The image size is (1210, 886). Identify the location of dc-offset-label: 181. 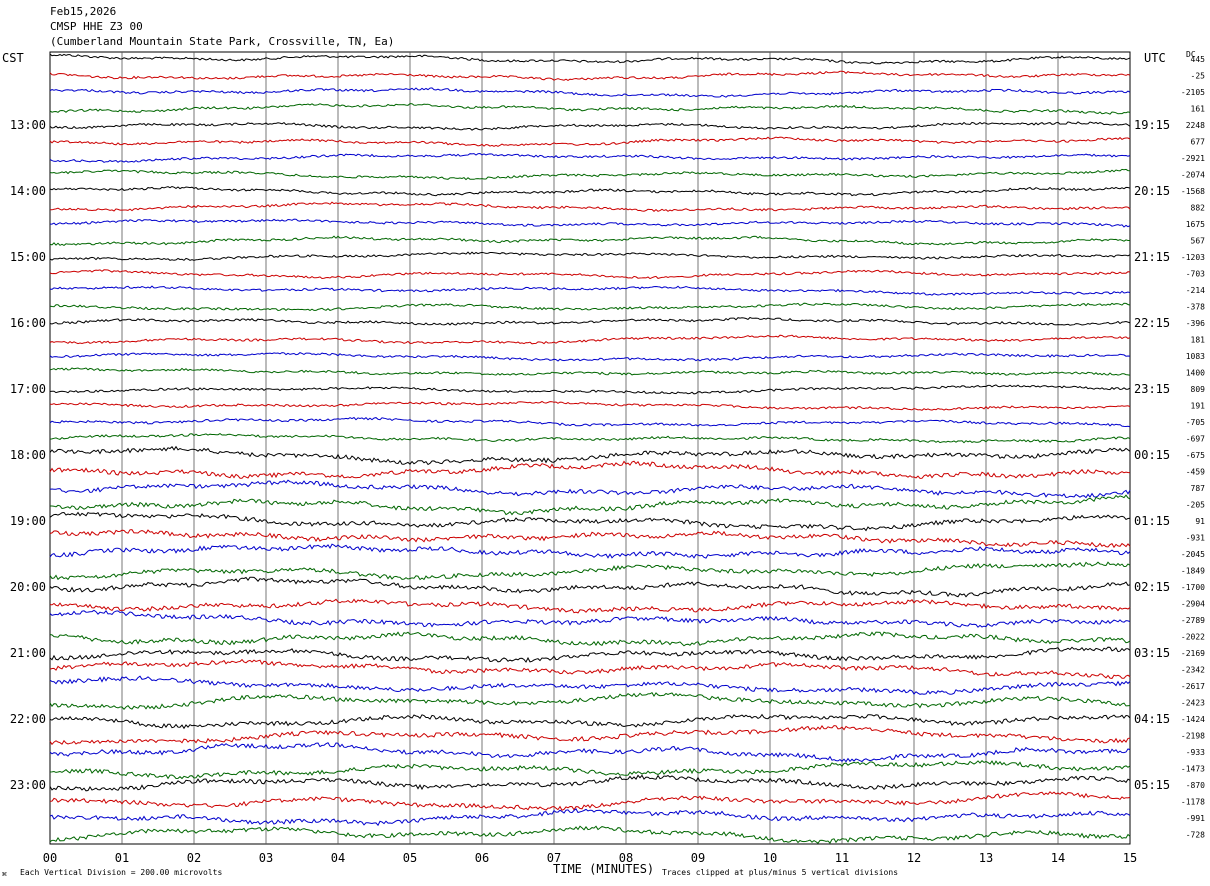
(1198, 340).